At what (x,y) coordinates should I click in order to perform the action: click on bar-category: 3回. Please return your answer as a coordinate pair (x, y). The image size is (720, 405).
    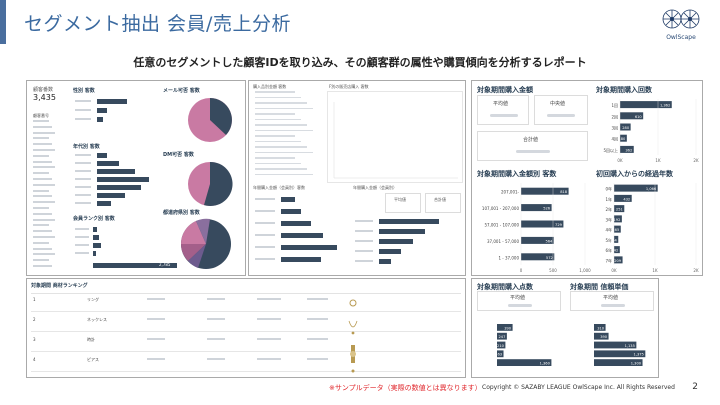
    Looking at the image, I should click on (614, 128).